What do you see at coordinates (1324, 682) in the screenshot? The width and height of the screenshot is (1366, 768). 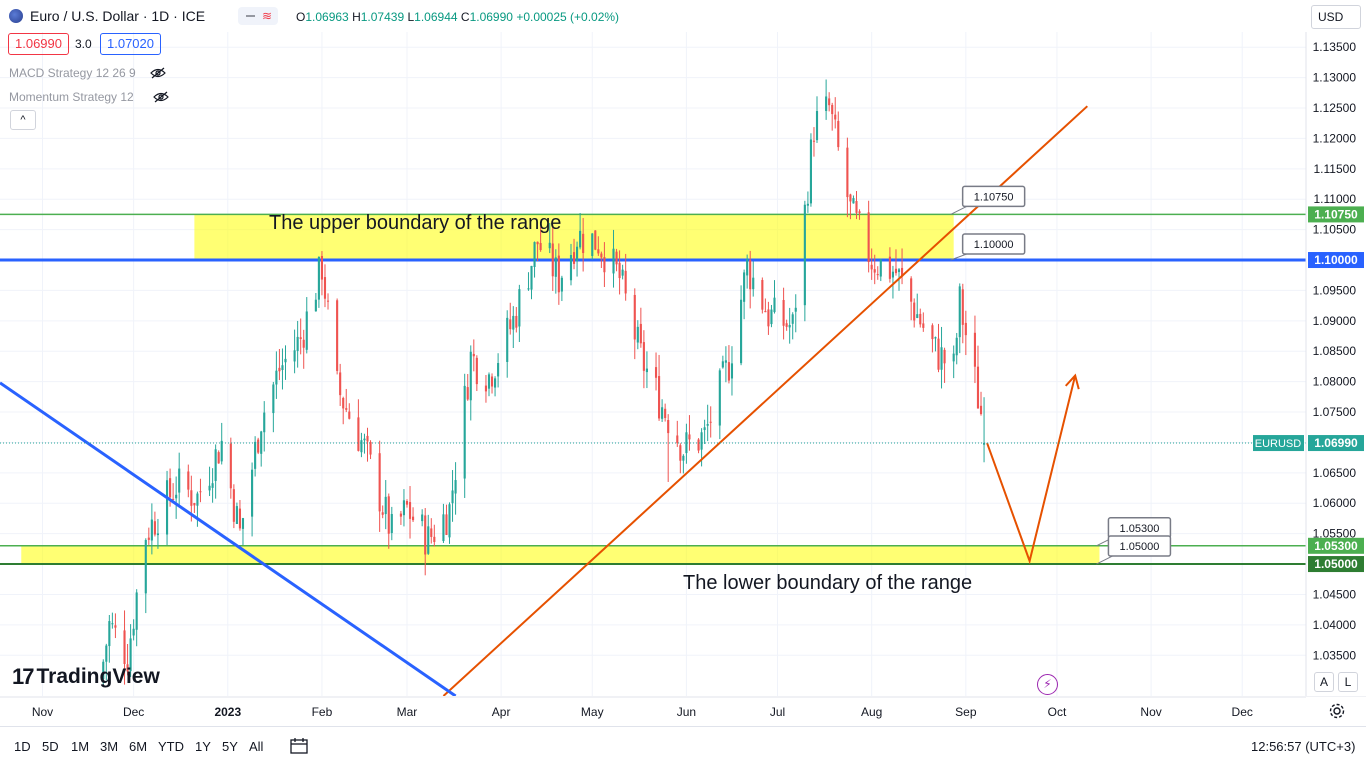 I see `auto-scale-button: A` at bounding box center [1324, 682].